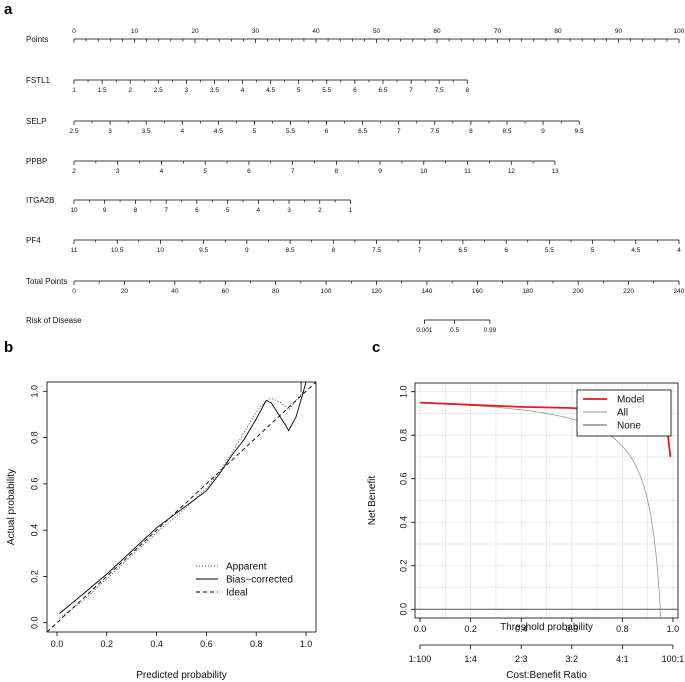 The width and height of the screenshot is (685, 682). I want to click on points-tick-label: 40, so click(316, 31).